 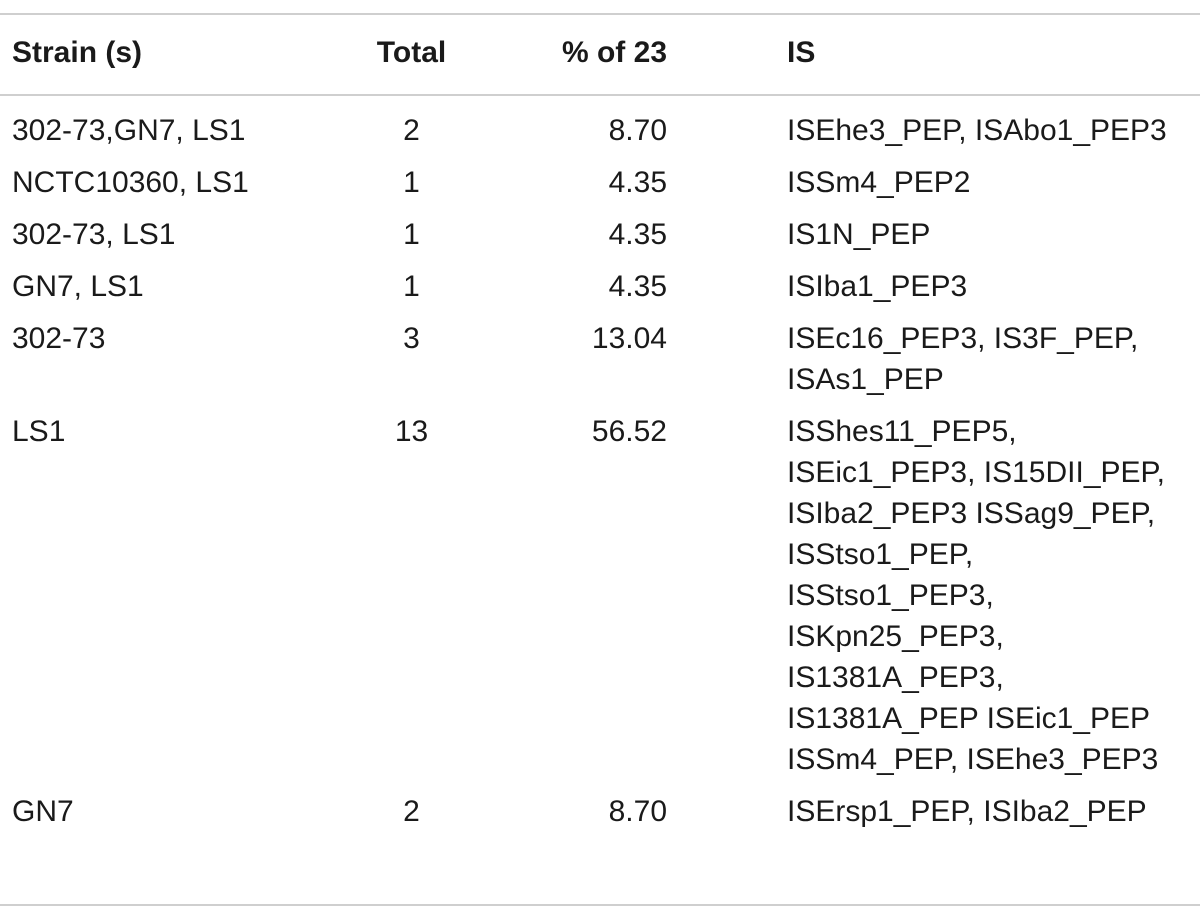 I want to click on cell-is-line: ISIba2_PEP3 ISSag9_PEP,, so click(x=971, y=513).